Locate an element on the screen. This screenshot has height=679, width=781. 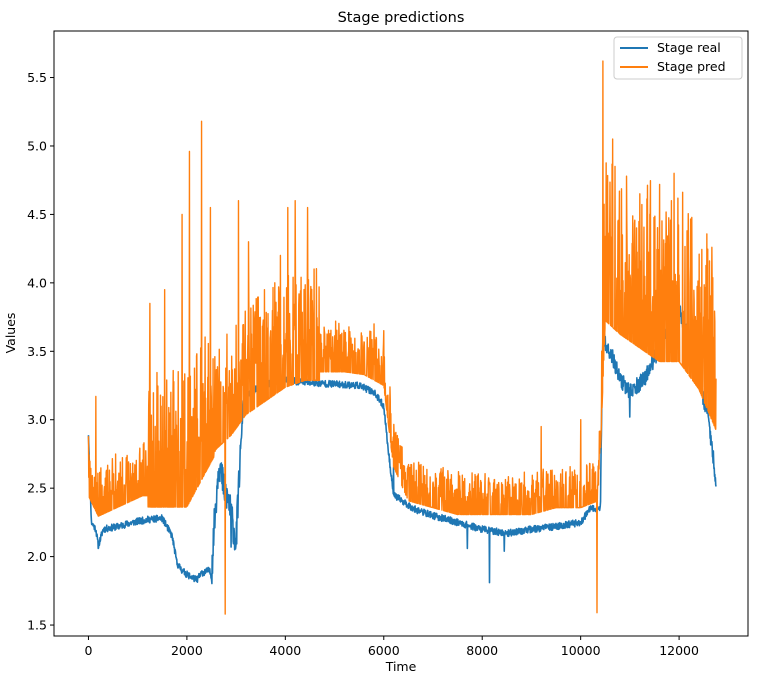
y-tick-label: 3.5 is located at coordinates (37, 351).